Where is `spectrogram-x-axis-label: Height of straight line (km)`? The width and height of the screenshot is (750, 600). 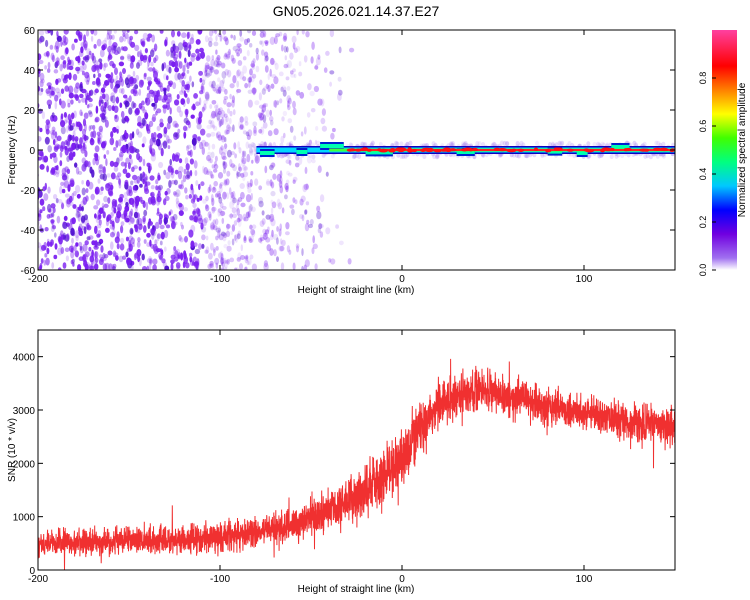
spectrogram-x-axis-label: Height of straight line (km) is located at coordinates (356, 290).